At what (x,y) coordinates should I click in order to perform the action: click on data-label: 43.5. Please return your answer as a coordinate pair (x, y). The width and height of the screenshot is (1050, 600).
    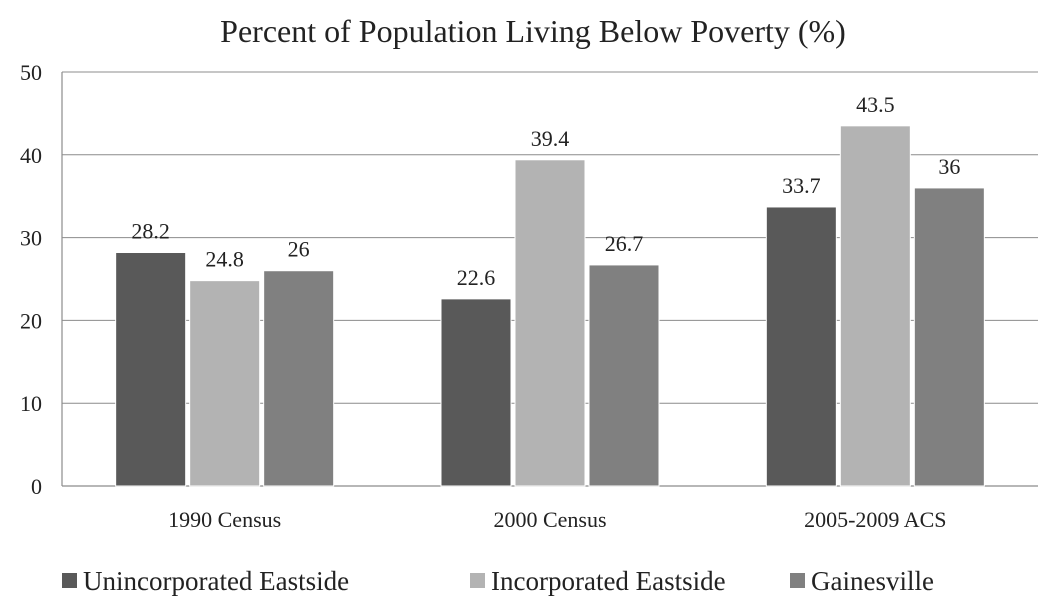
    Looking at the image, I should click on (875, 104).